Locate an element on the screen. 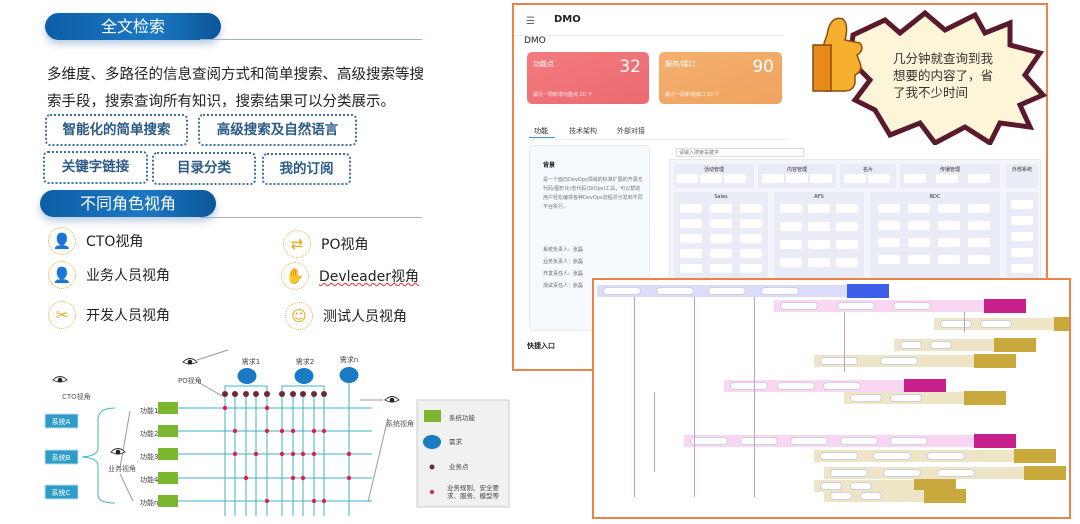 The height and width of the screenshot is (524, 1080). role-devleader: ✋ Devleader视角 is located at coordinates (350, 276).